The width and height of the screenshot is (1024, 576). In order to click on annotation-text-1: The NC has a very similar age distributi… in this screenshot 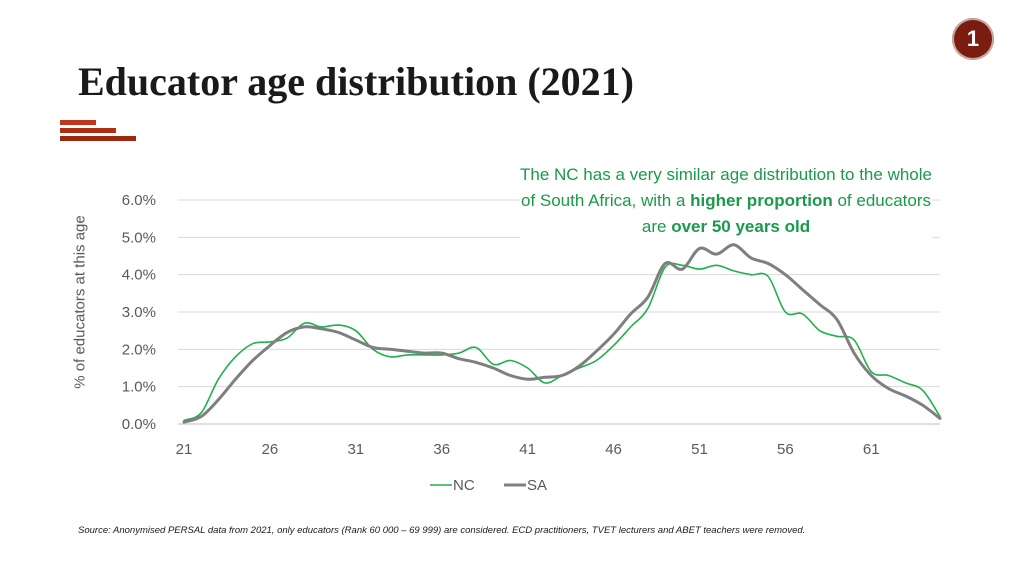, I will do `click(726, 187)`.